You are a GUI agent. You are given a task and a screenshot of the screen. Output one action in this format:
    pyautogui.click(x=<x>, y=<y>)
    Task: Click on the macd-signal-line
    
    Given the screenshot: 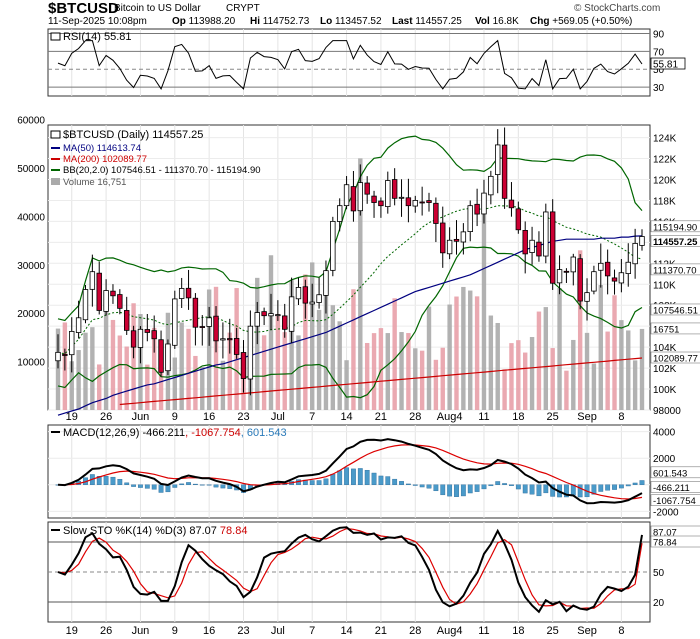 What is the action you would take?
    pyautogui.click(x=350, y=472)
    